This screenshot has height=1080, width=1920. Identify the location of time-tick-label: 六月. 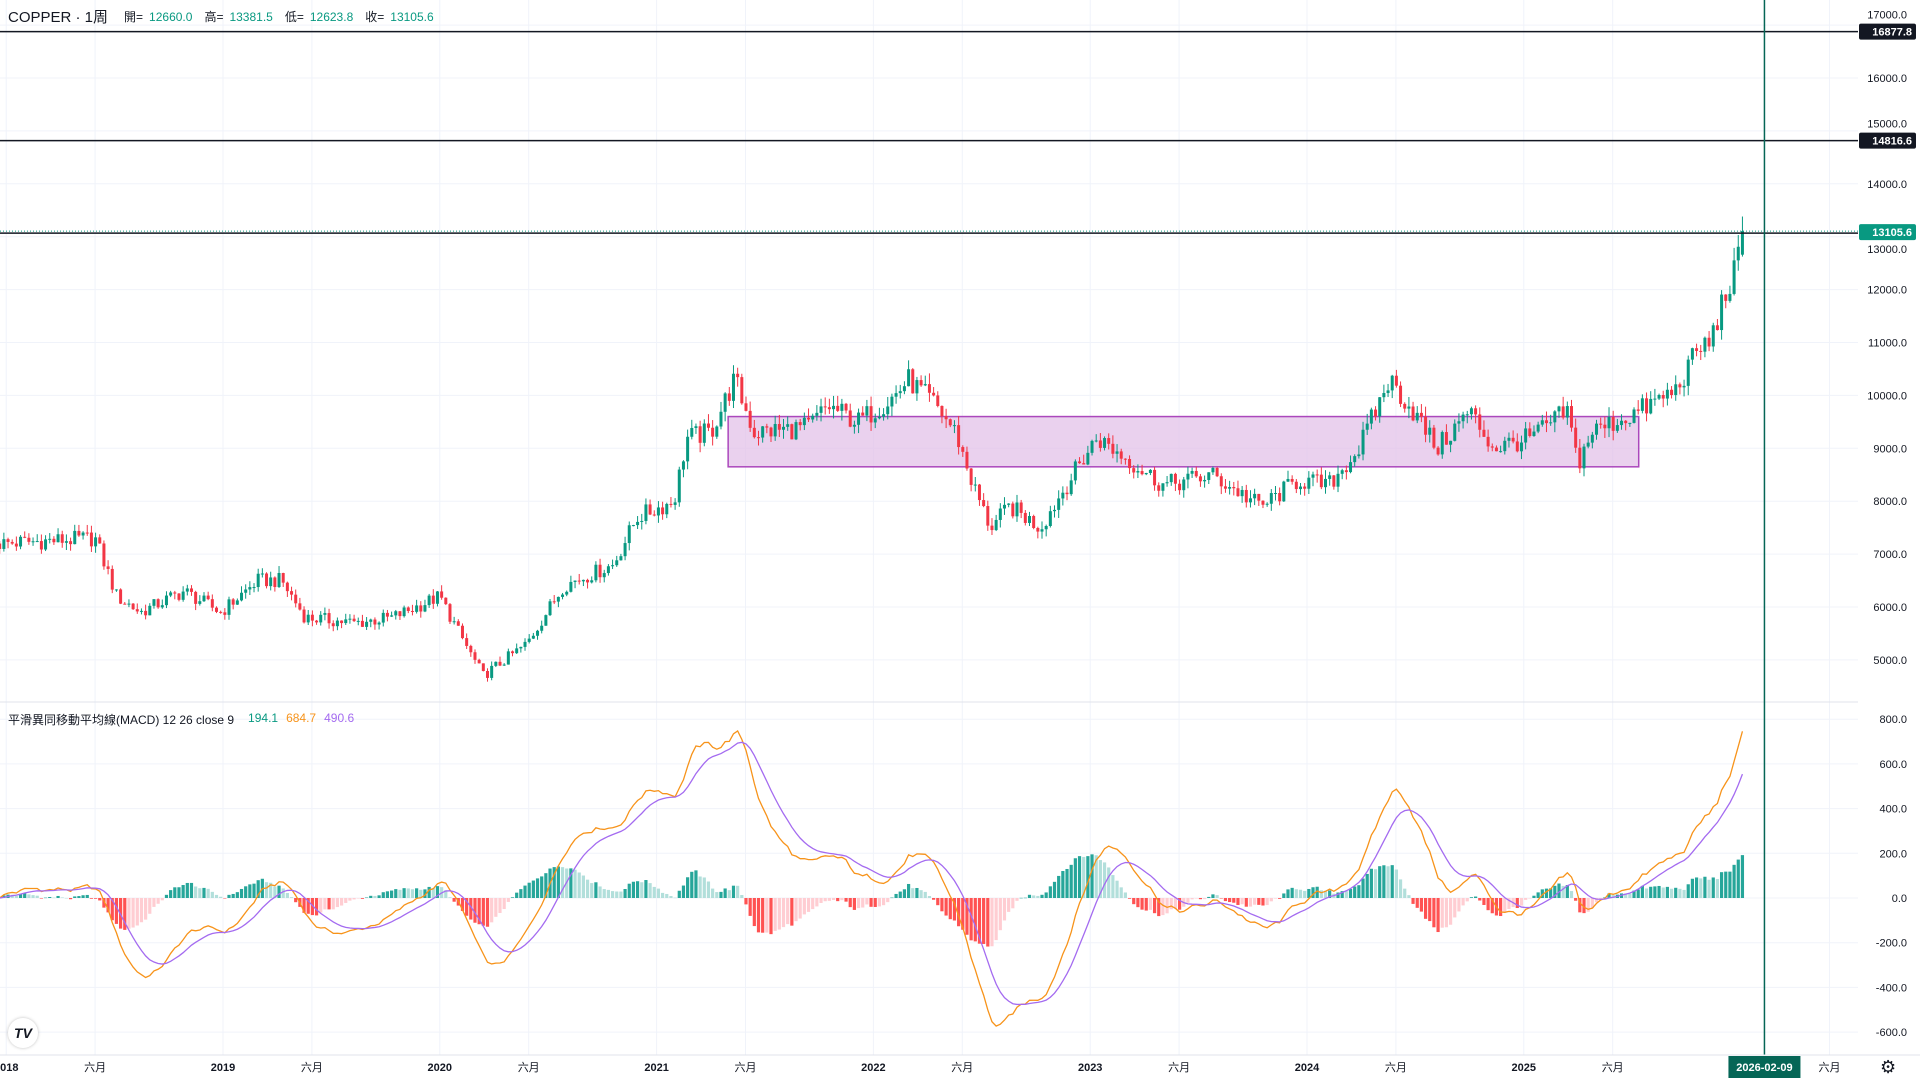
(962, 1067).